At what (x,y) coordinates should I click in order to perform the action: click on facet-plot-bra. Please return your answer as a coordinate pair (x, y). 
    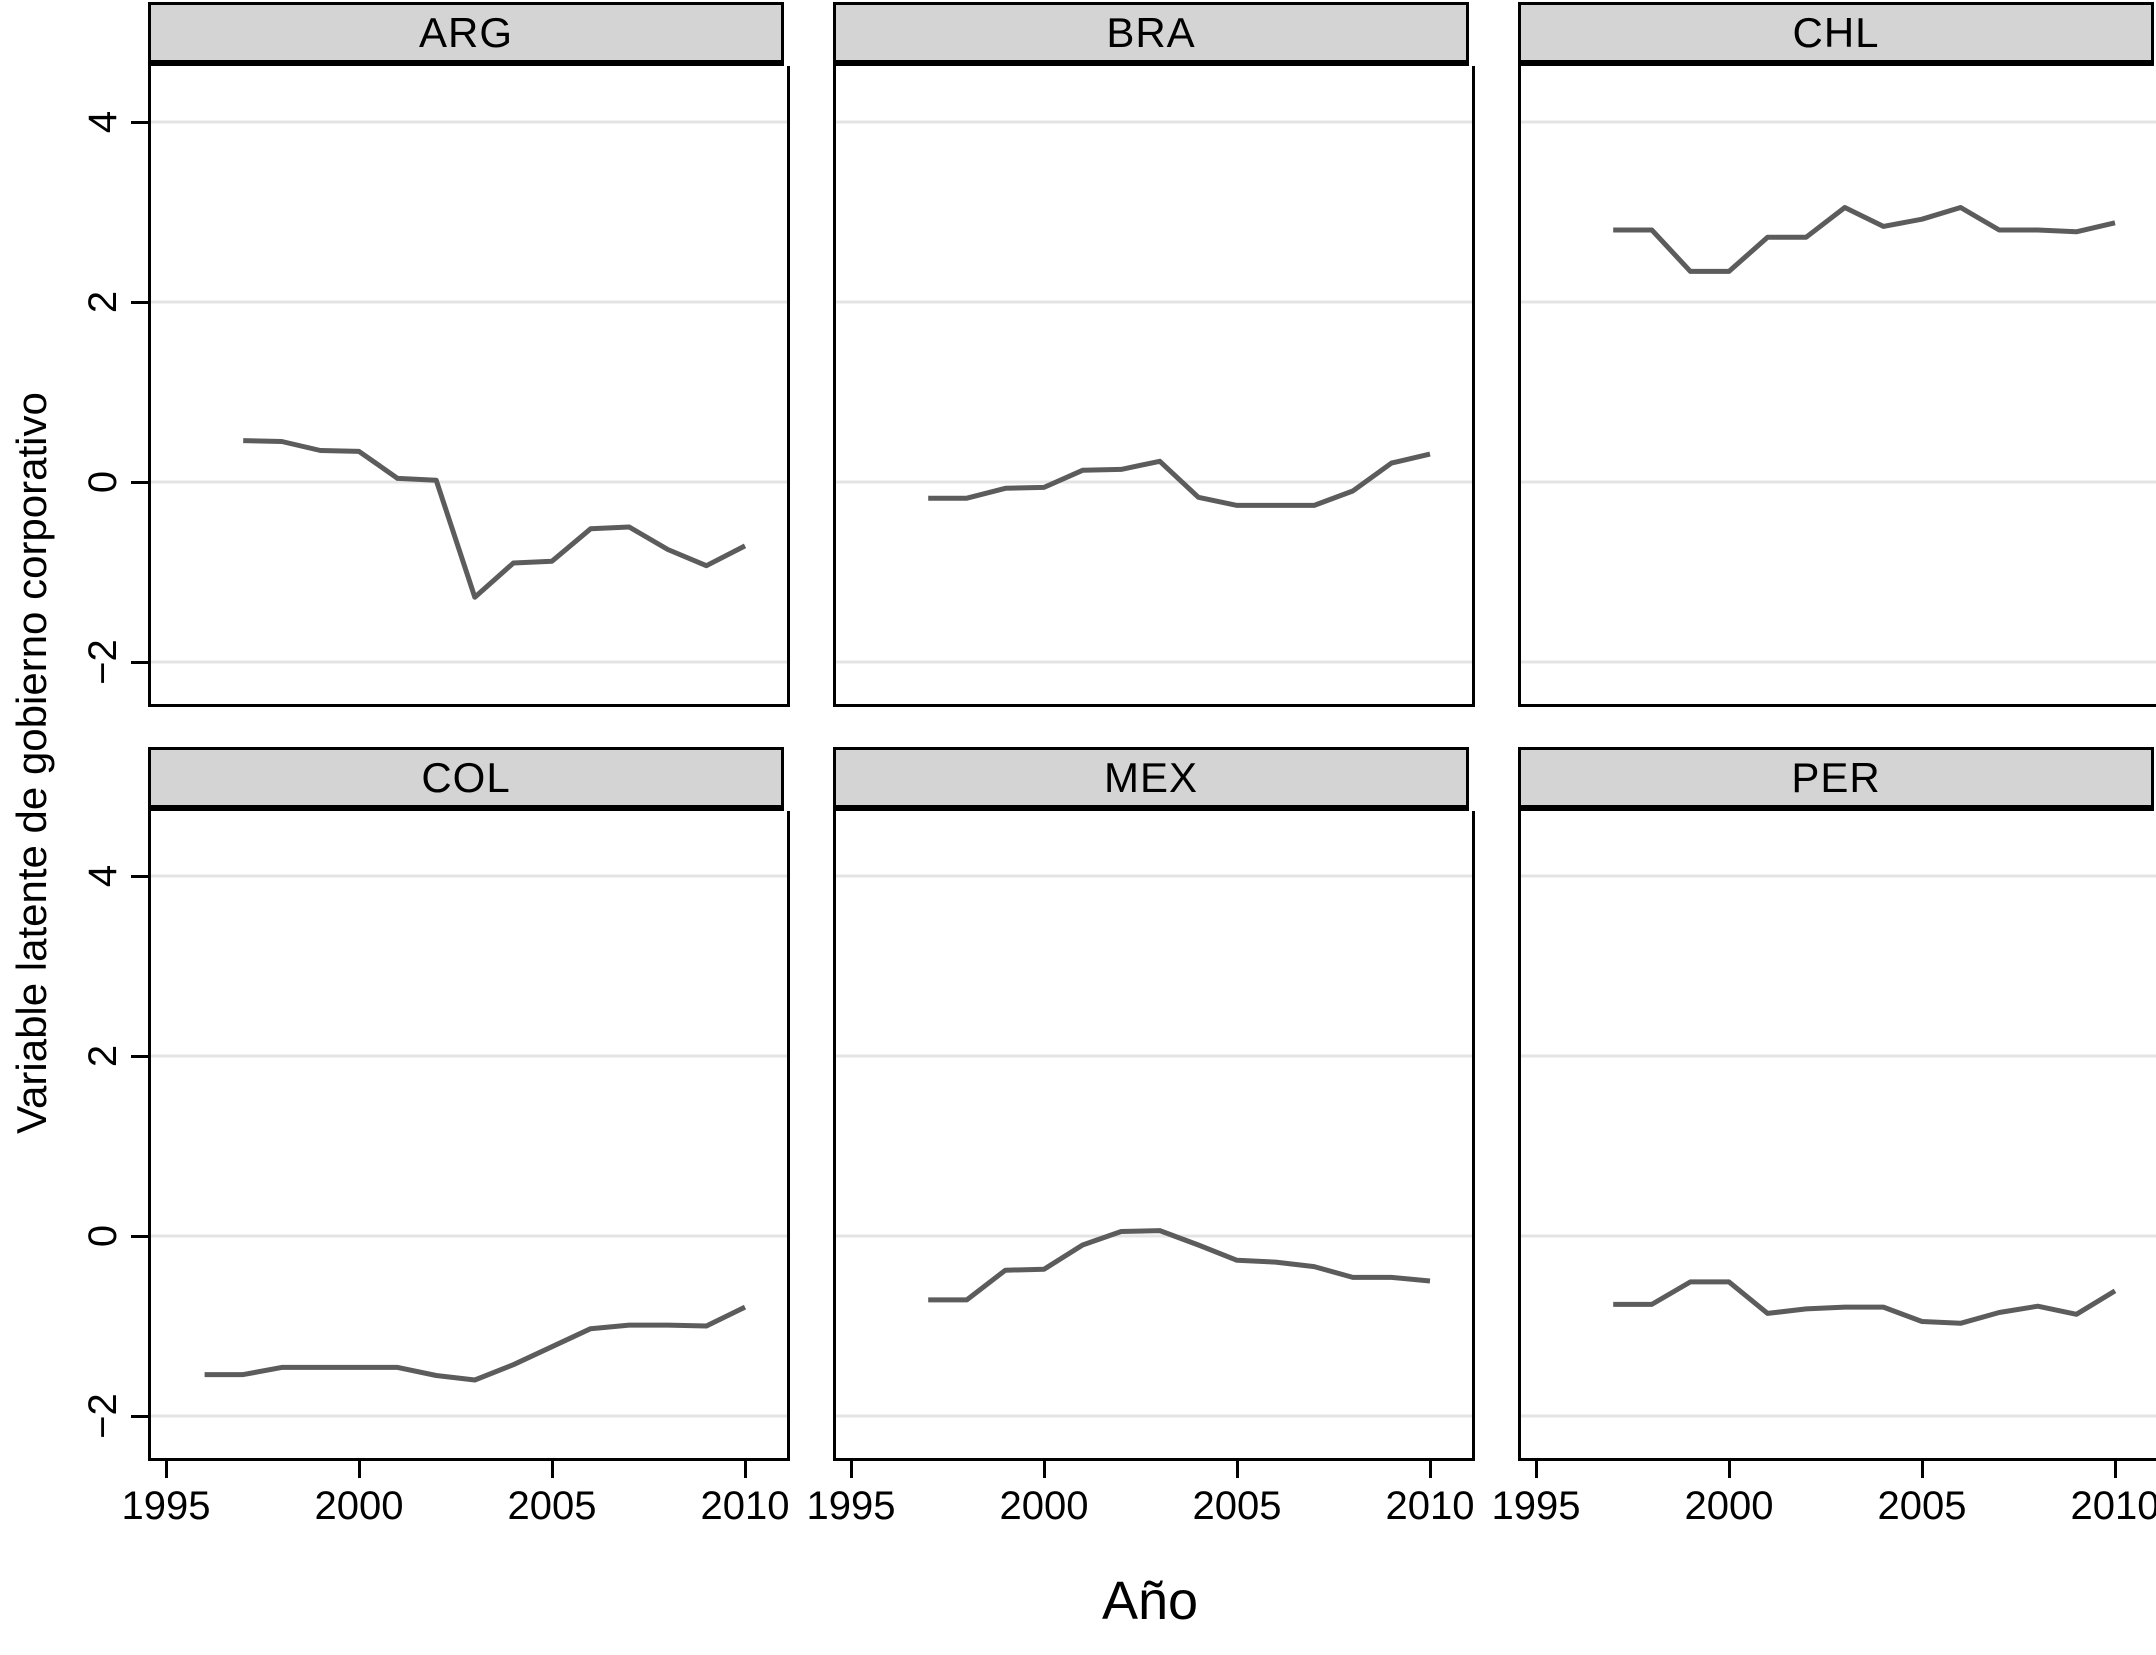
    Looking at the image, I should click on (1154, 386).